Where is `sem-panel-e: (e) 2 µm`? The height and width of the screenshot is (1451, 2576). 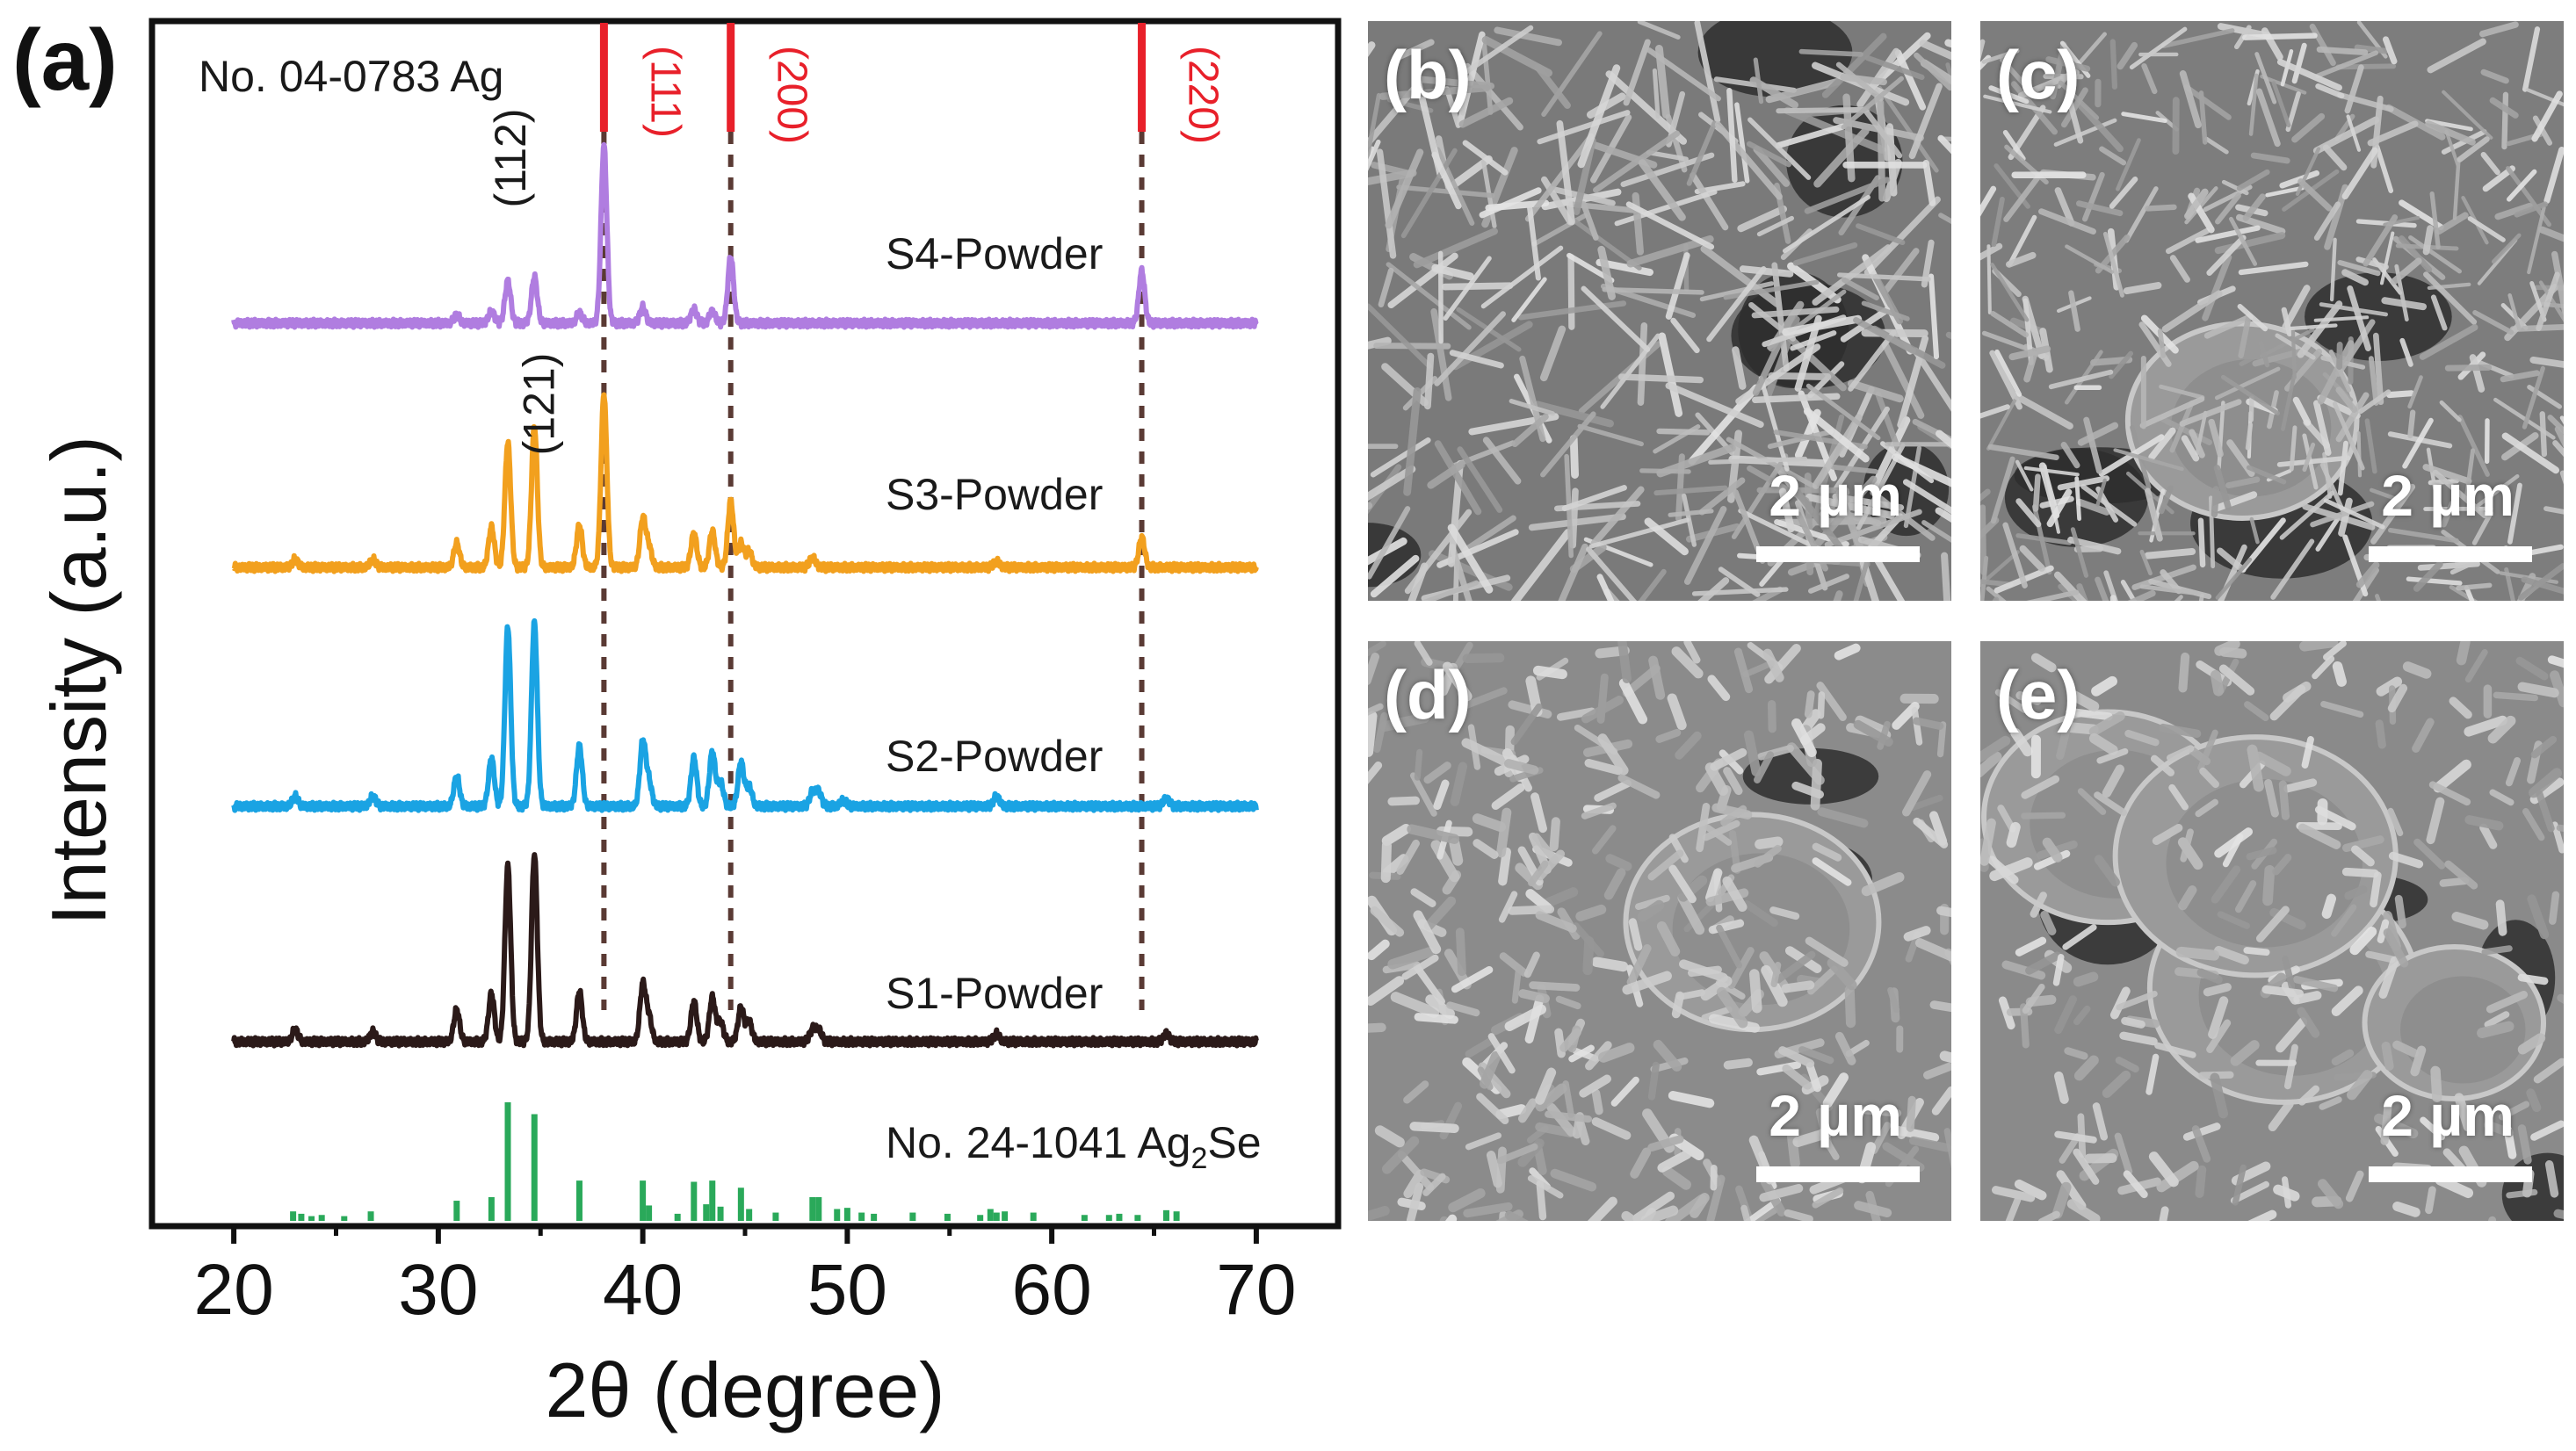
sem-panel-e: (e) 2 µm is located at coordinates (2272, 931).